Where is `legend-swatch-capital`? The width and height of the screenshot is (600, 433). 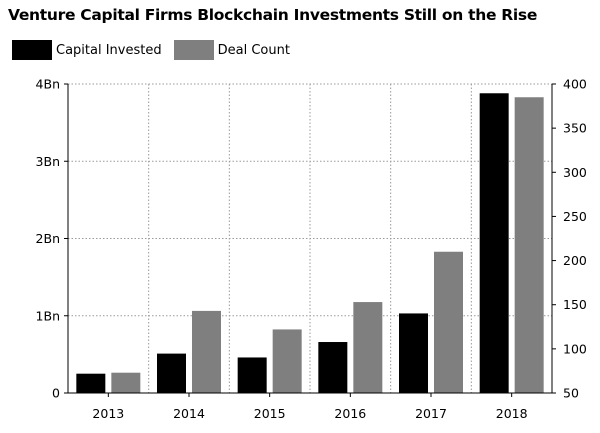 legend-swatch-capital is located at coordinates (32, 50).